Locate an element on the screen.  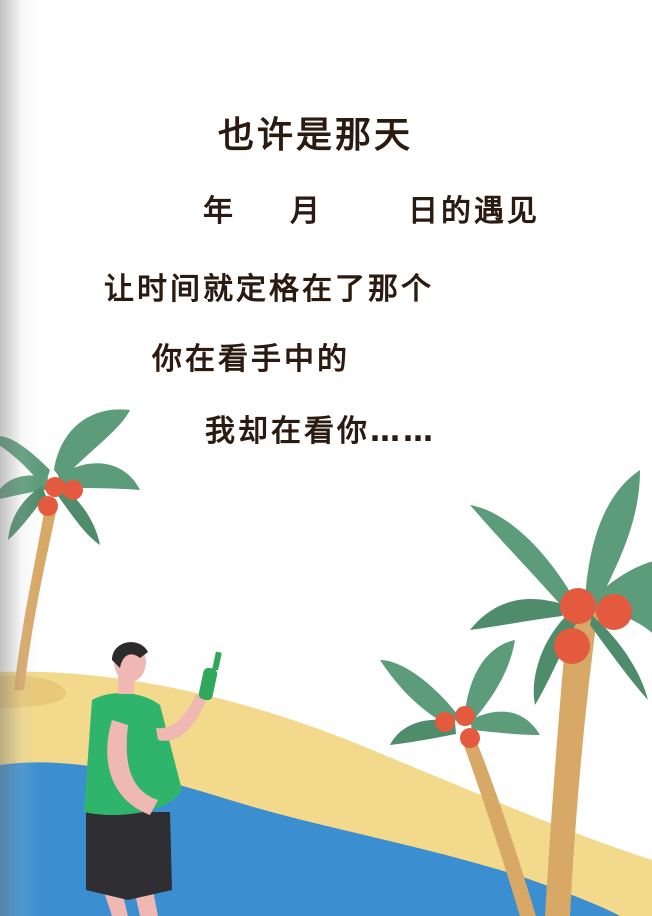
poem-date-month: 月 is located at coordinates (306, 211).